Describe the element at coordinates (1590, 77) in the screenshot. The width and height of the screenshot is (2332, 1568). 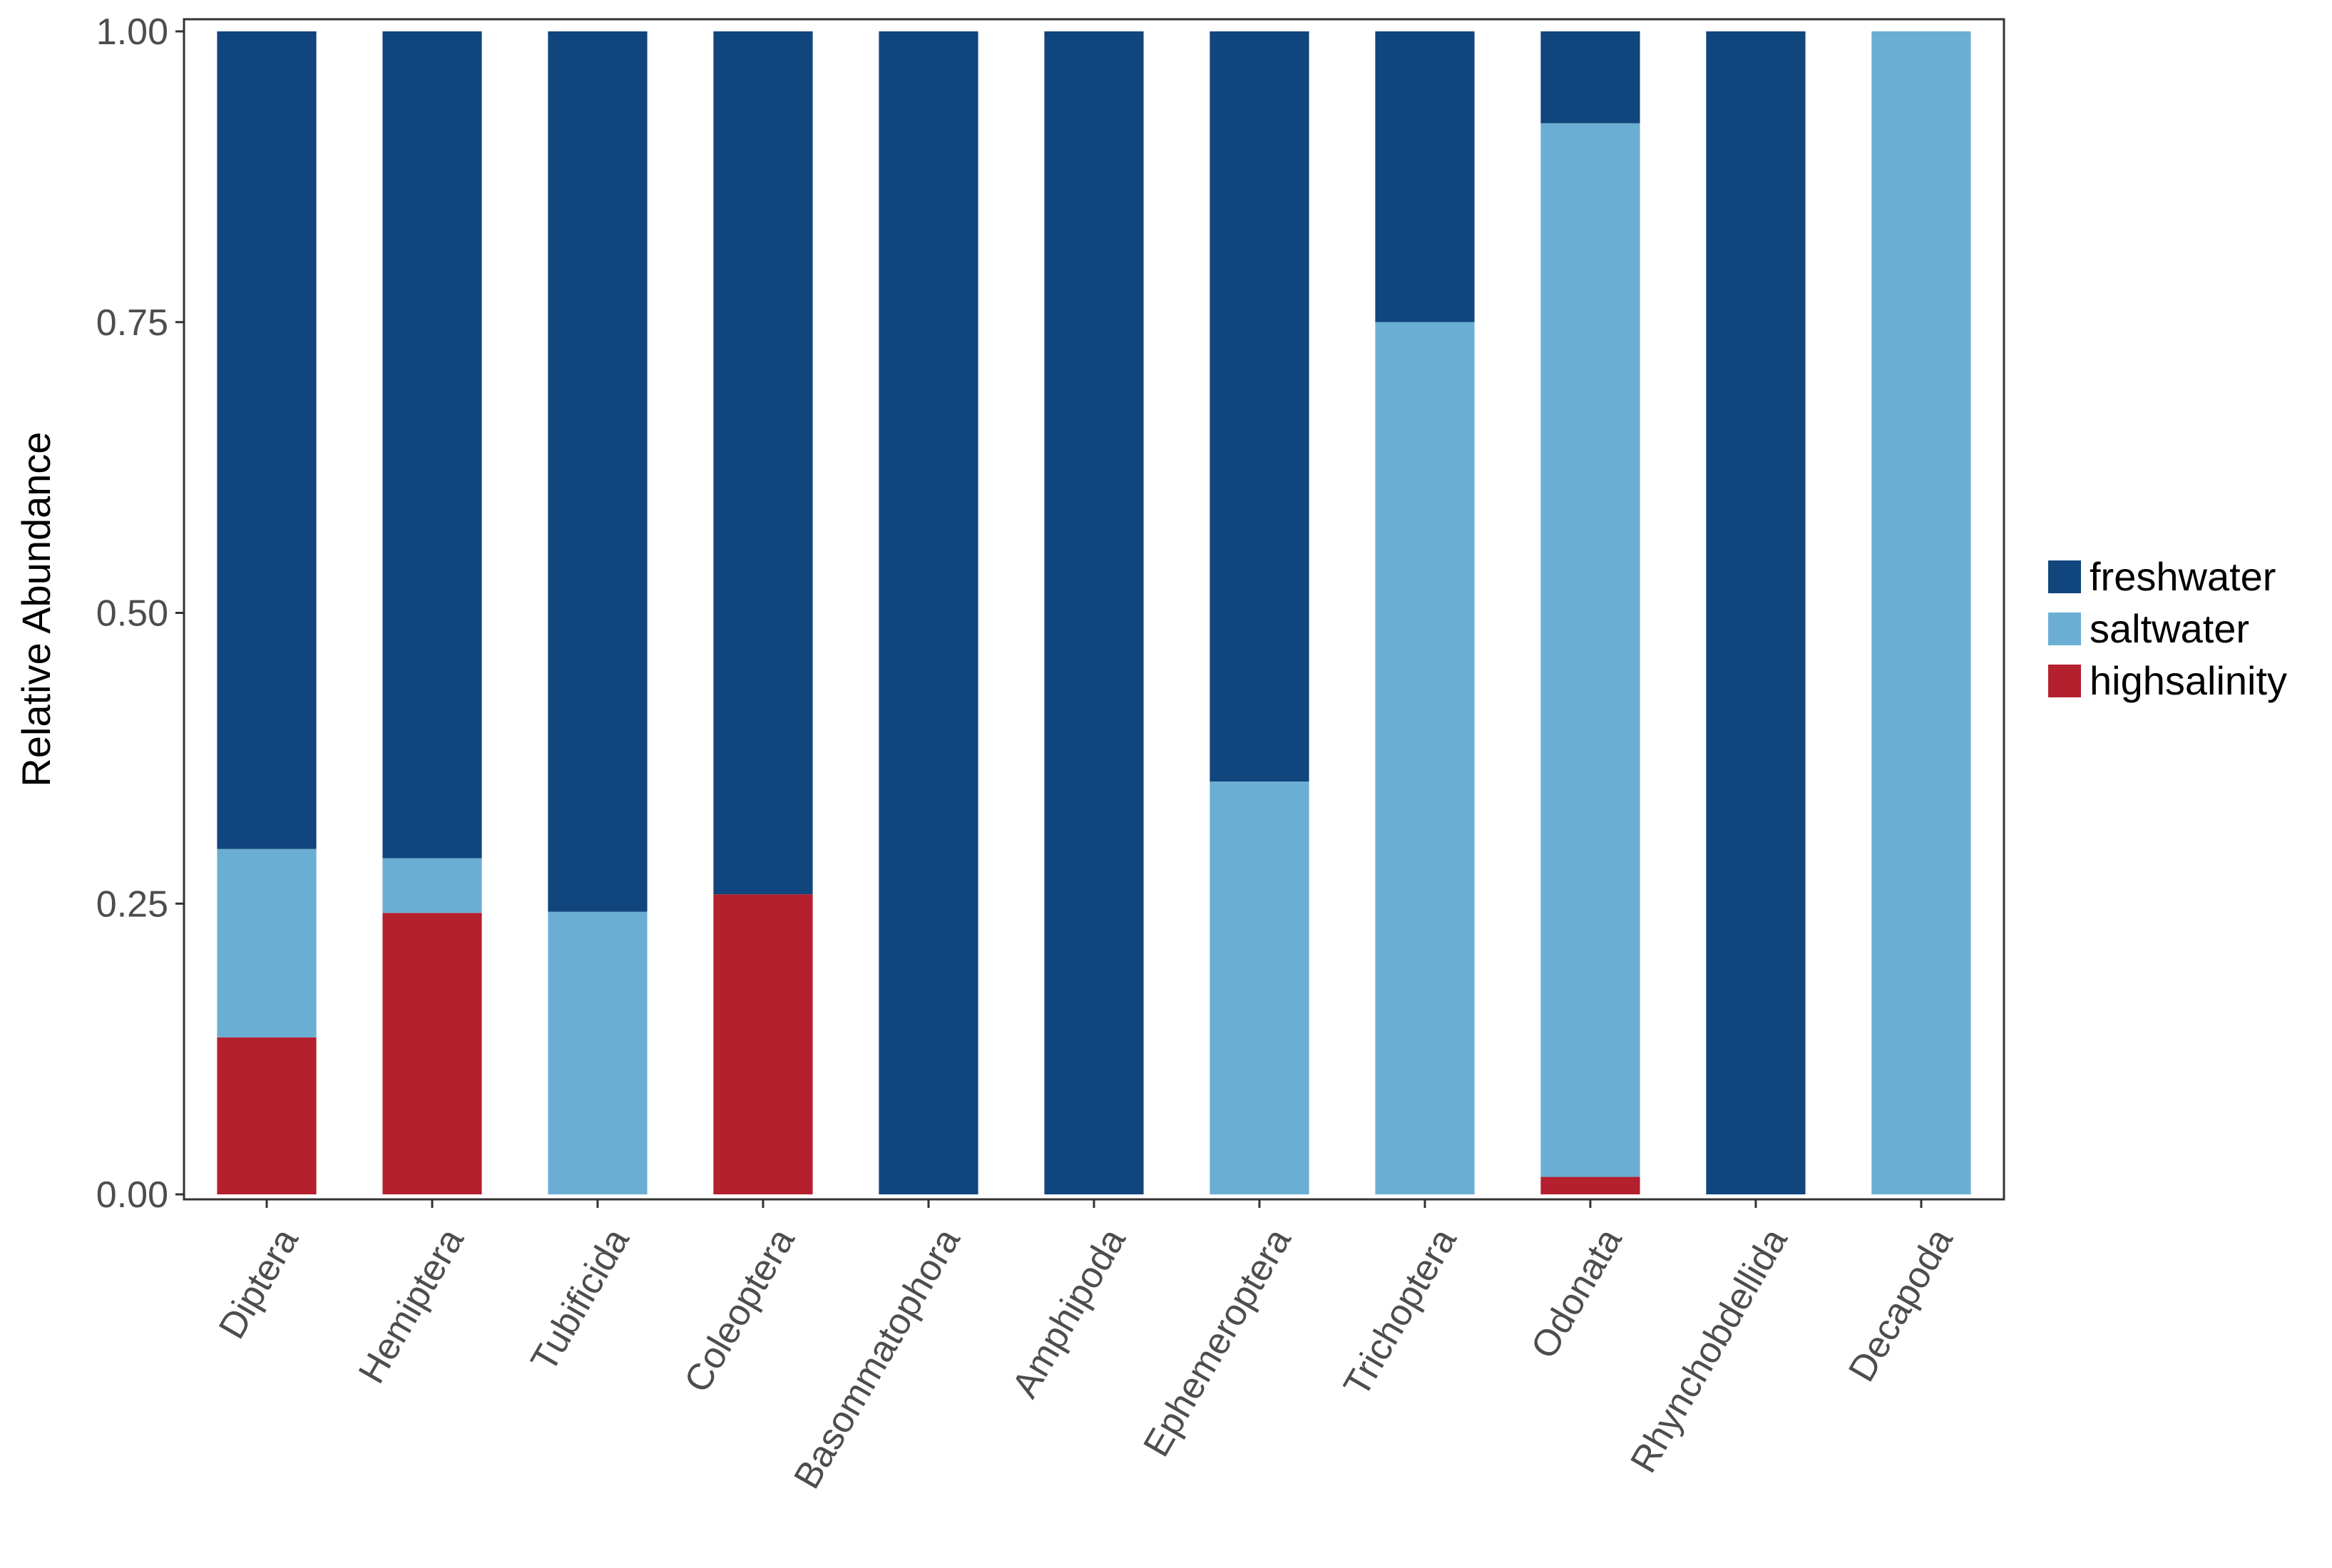
I see `bar-odonata-freshwater` at that location.